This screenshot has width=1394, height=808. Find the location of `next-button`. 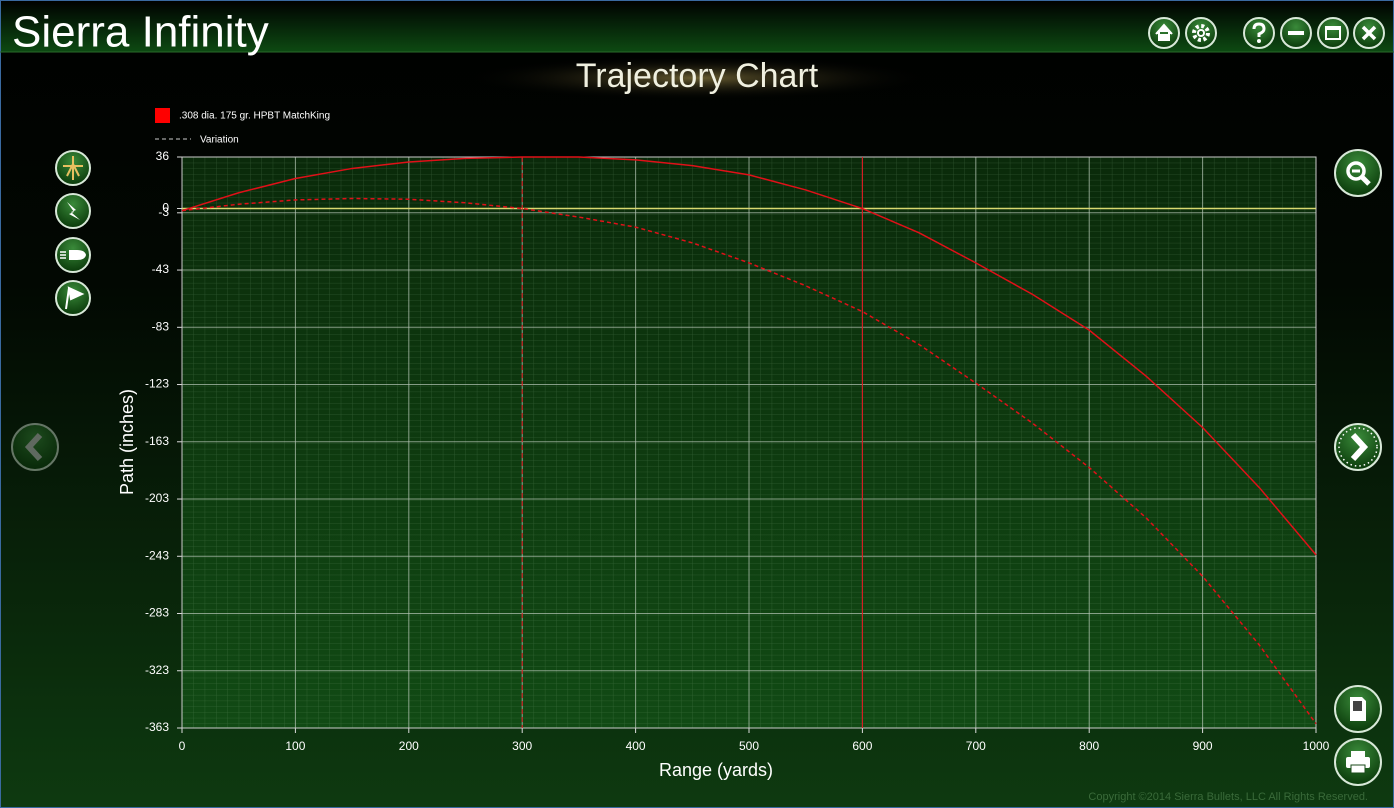

next-button is located at coordinates (1358, 447).